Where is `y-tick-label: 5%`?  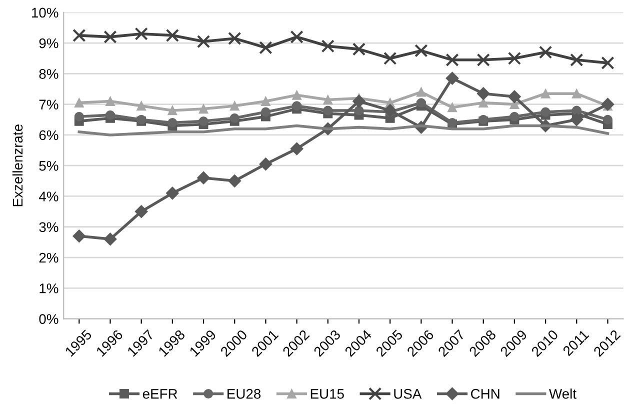
y-tick-label: 5% is located at coordinates (48, 165).